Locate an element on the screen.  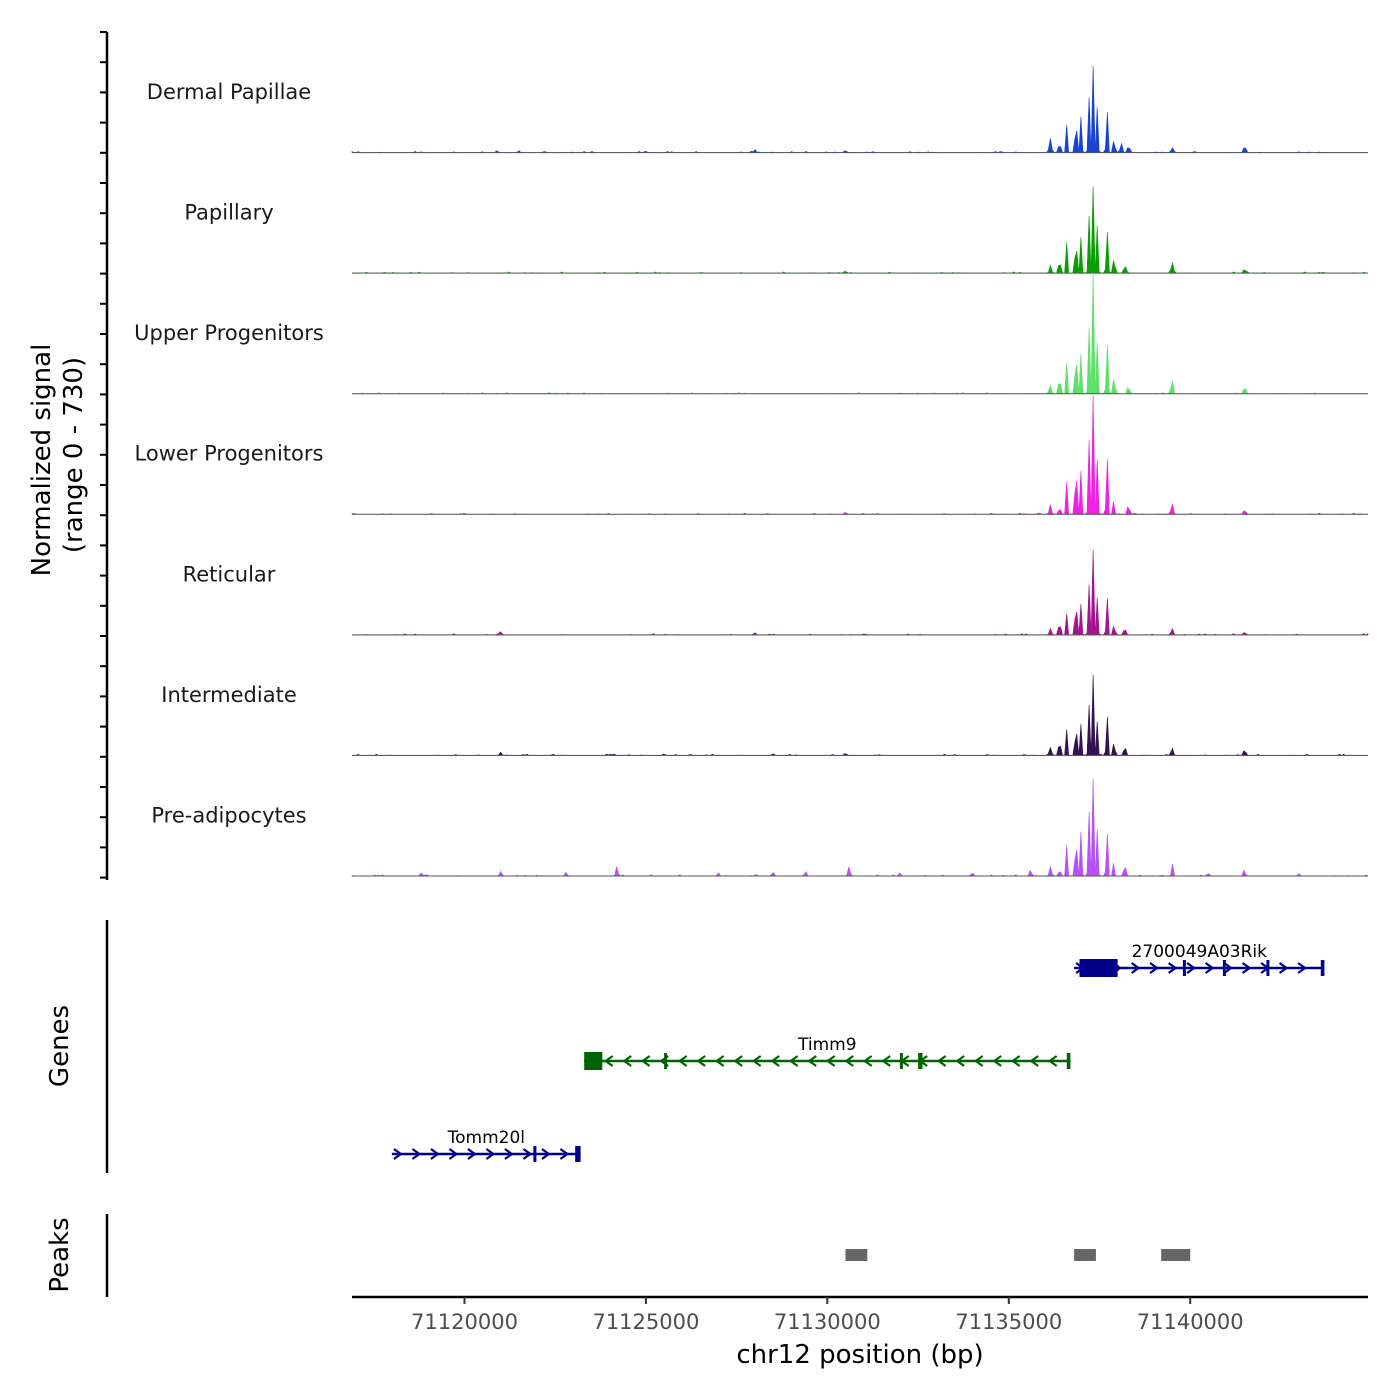
coverage-track: Pre-adipocytes is located at coordinates (760, 827).